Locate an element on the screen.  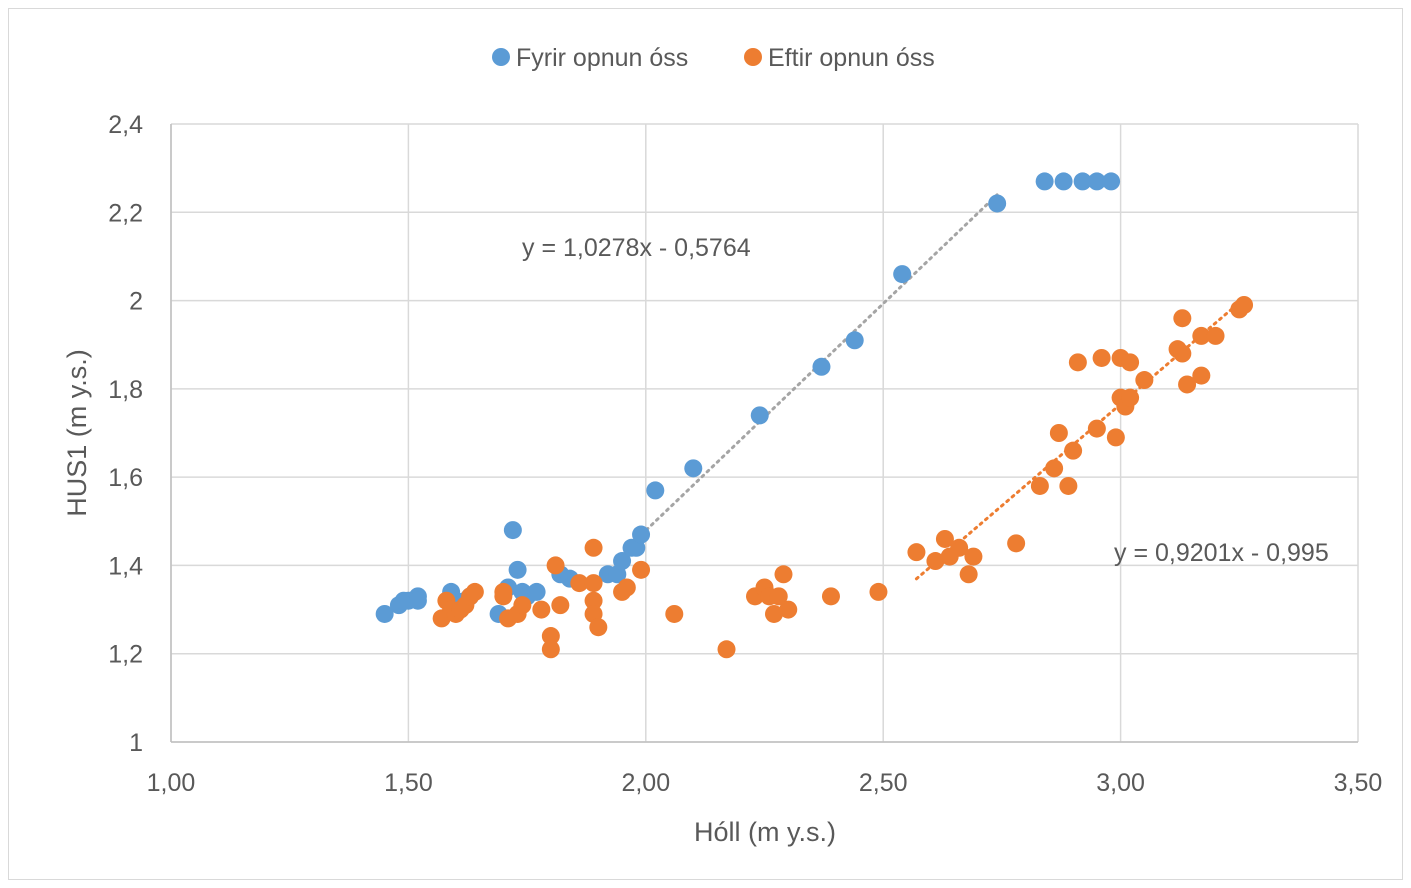
y-tick-label: 1,2 is located at coordinates (125, 655).